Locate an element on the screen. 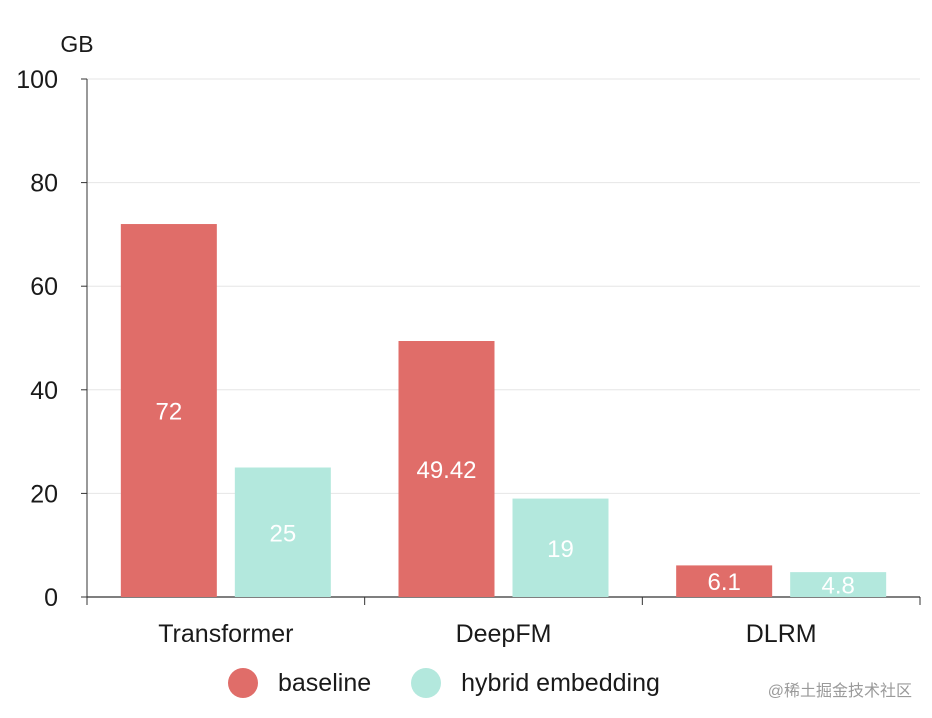  data-label-baseline-transformer: 72 is located at coordinates (168, 412).